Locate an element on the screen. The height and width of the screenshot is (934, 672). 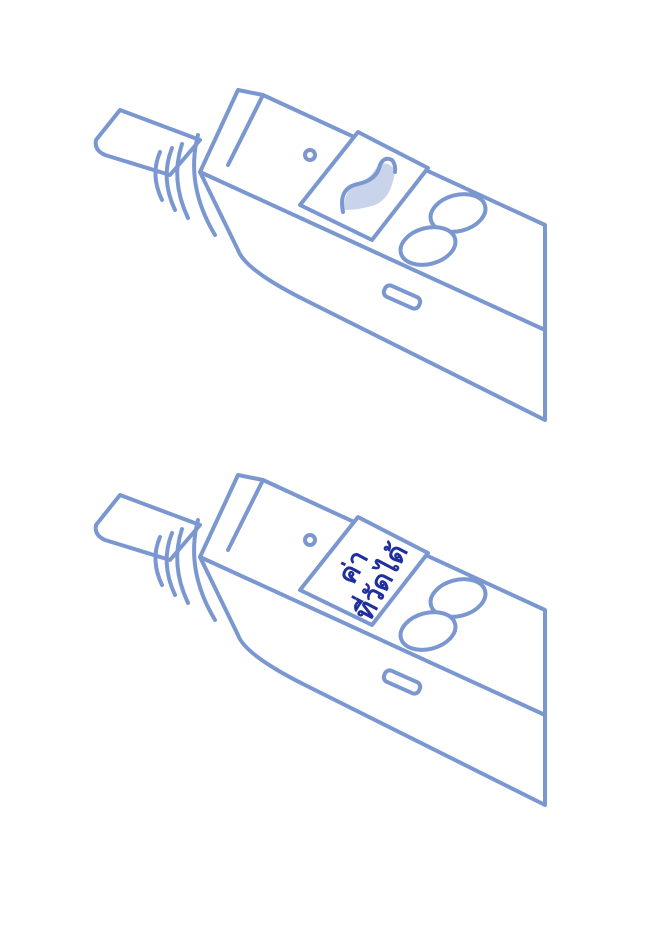
wave-icon is located at coordinates (369, 186).